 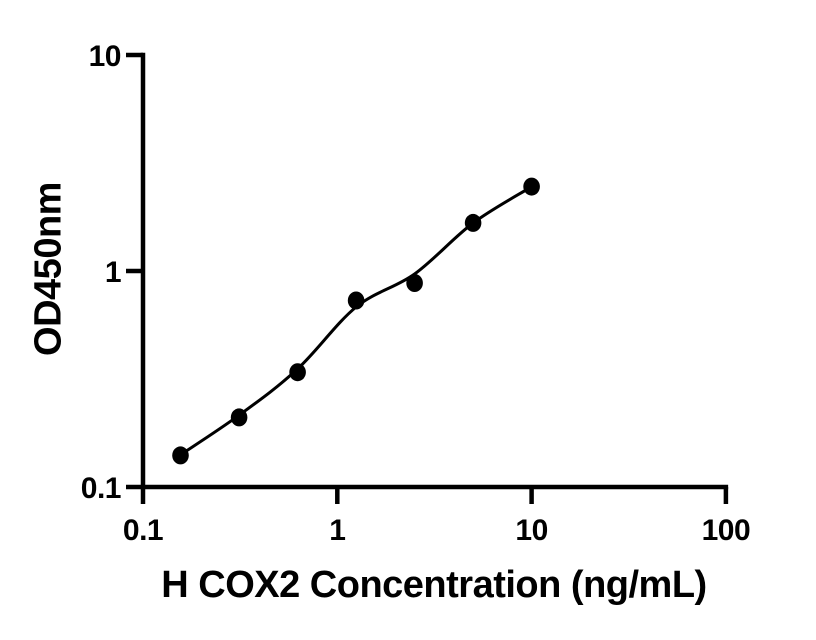 What do you see at coordinates (49, 269) in the screenshot?
I see `y-axis-title: OD450nm` at bounding box center [49, 269].